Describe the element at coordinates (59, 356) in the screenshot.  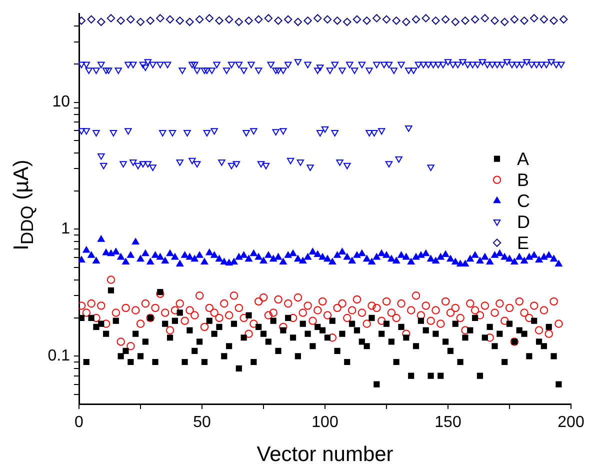
I see `y-tick-label: 0.1` at that location.